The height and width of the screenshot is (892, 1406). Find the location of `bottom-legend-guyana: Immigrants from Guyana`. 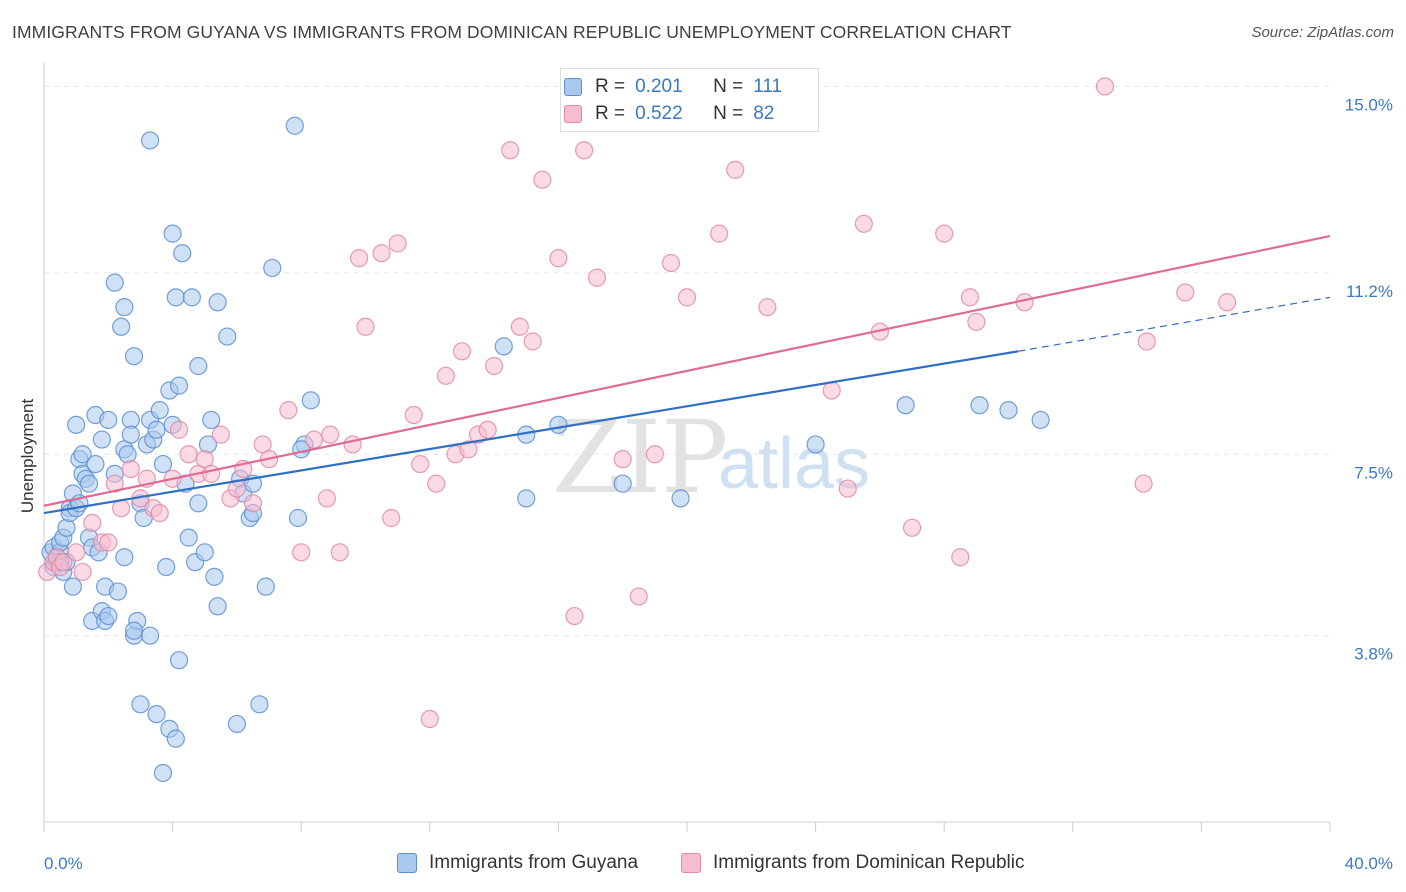

bottom-legend-guyana: Immigrants from Guyana is located at coordinates (517, 863).